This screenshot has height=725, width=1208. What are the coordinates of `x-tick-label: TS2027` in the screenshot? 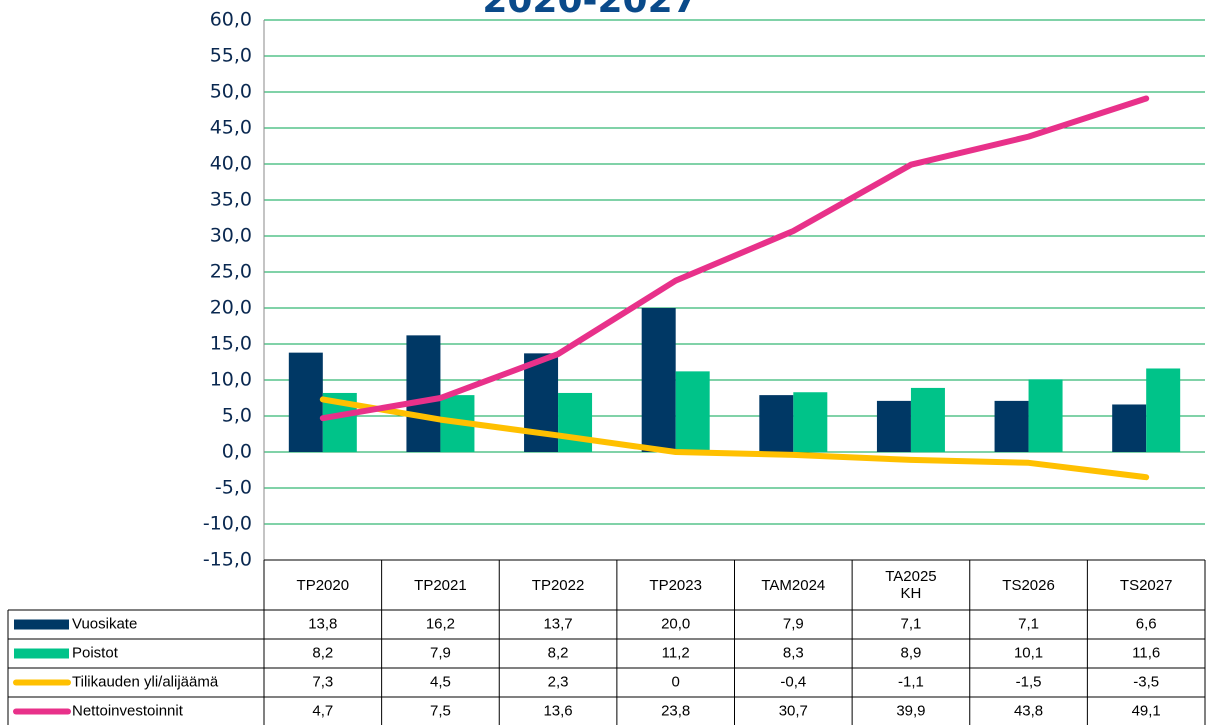 It's located at (1146, 585).